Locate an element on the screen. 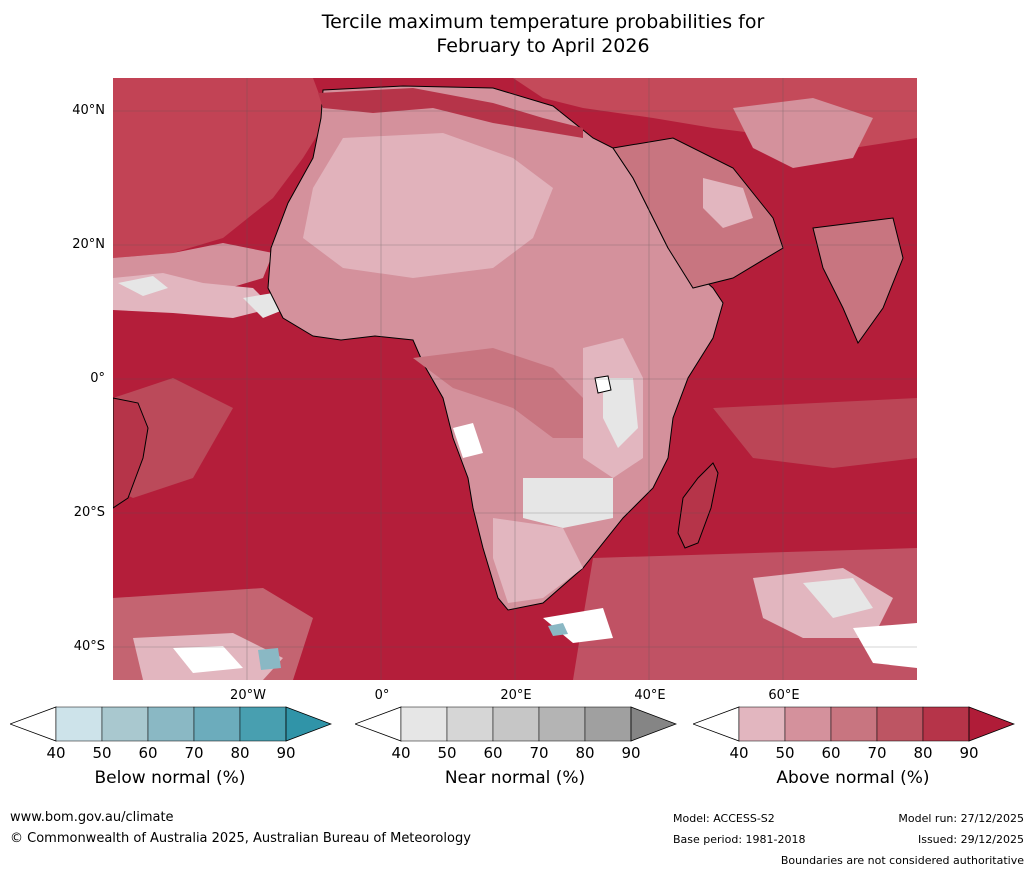  mediterranean-sea is located at coordinates (450, 113).